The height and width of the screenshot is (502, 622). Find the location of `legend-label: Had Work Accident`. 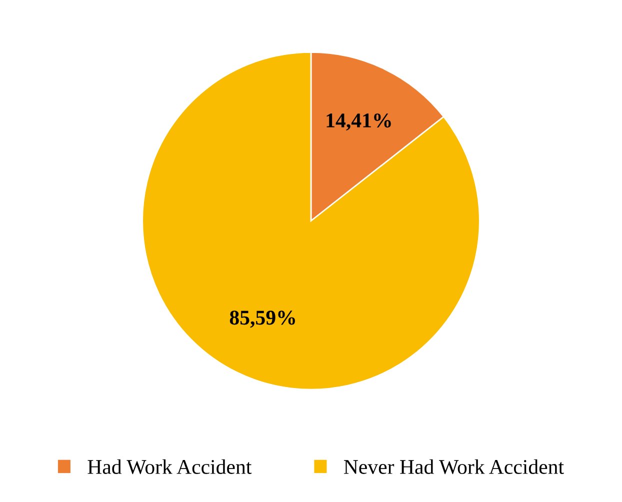

legend-label: Had Work Accident is located at coordinates (170, 466).